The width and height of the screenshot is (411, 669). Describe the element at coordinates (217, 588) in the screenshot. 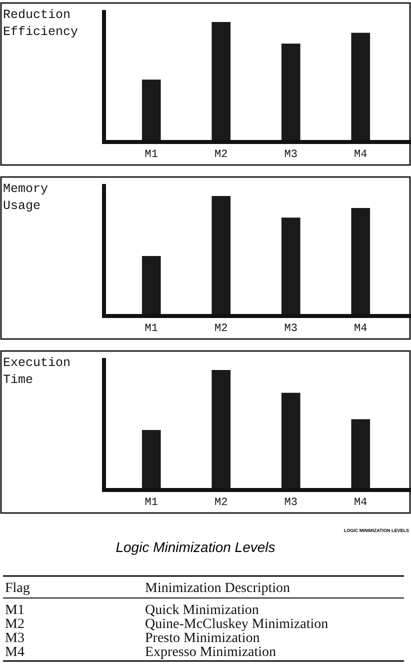

I see `text: Minimization Description` at that location.